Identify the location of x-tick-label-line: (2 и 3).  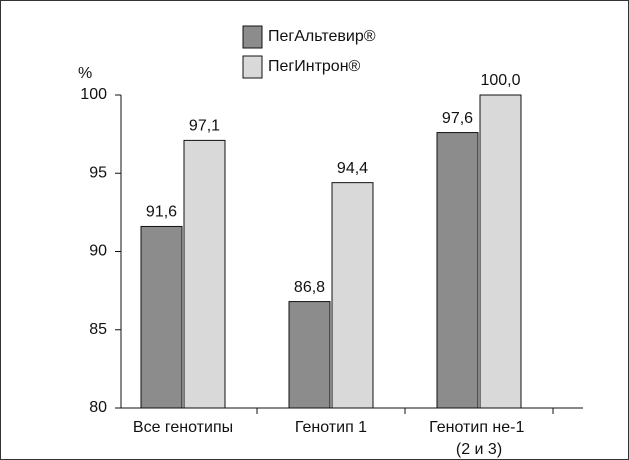
(479, 449).